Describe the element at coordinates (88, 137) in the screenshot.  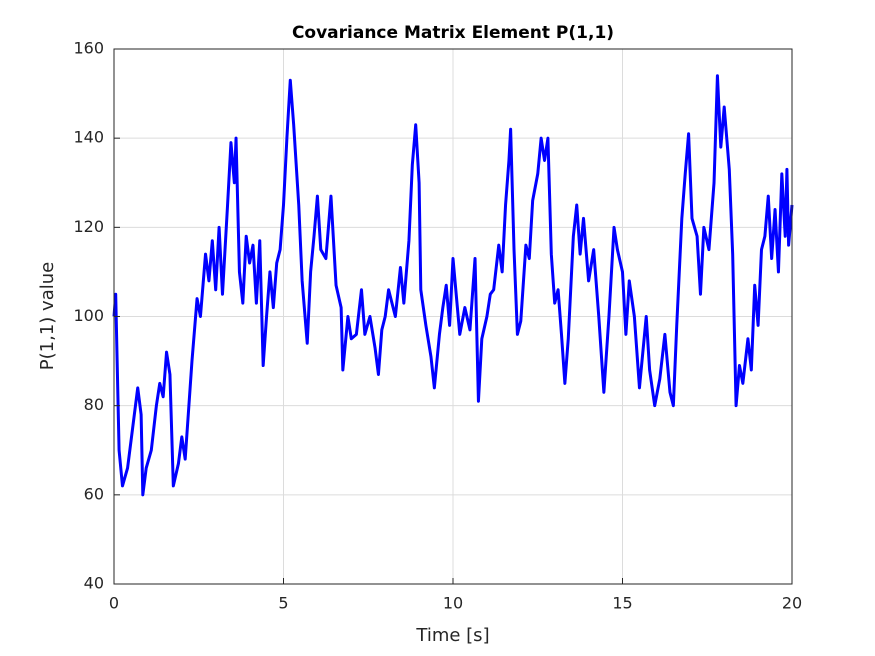
I see `y-tick-label: 140` at that location.